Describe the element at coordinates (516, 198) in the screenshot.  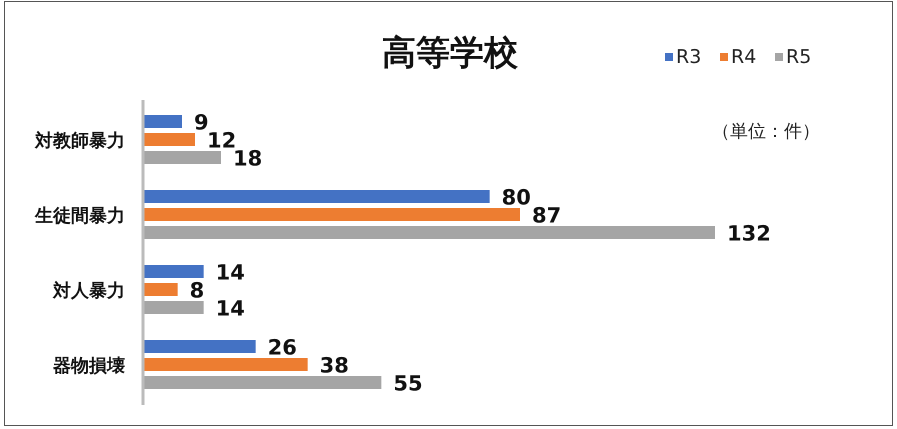
I see `data-label: 80` at that location.